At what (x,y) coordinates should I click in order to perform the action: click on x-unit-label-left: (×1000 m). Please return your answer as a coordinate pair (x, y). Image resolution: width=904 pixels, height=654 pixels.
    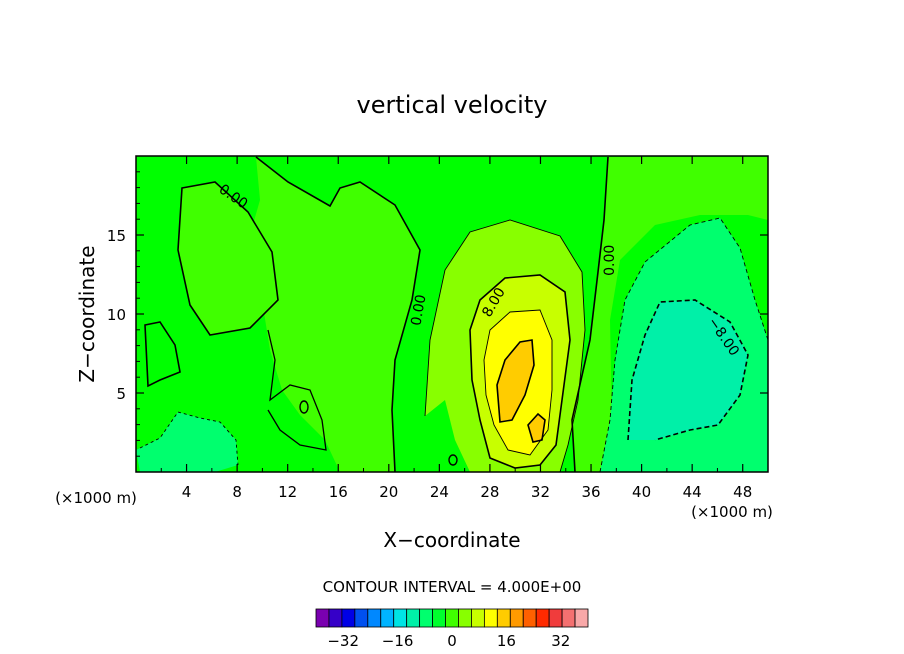
    Looking at the image, I should click on (96, 498).